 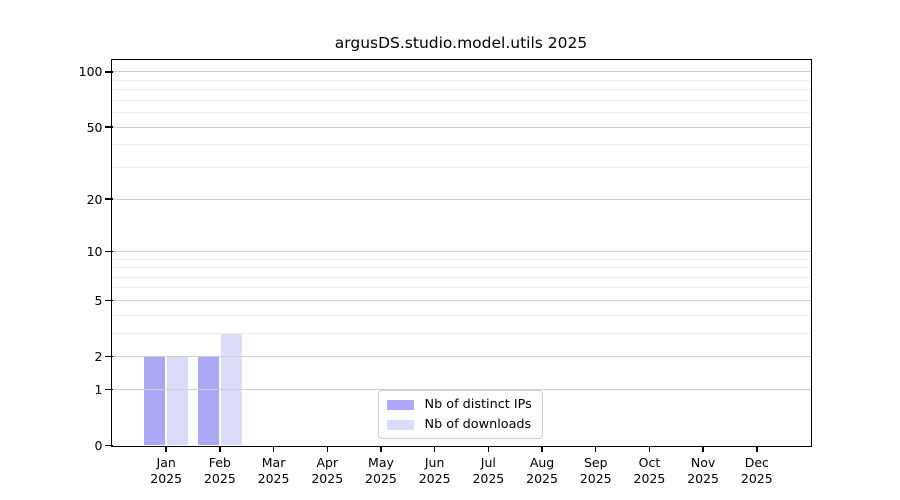 I want to click on x-tick-label: Dec 2025, so click(x=756, y=470).